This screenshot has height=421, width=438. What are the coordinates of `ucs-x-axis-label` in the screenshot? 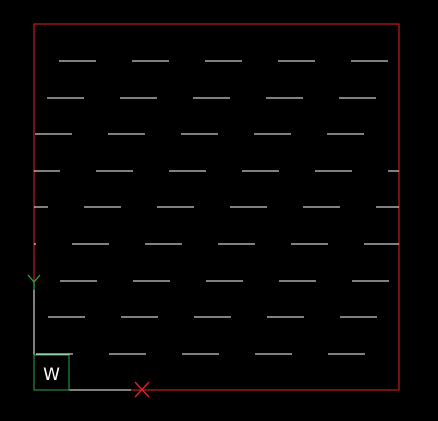 It's located at (142, 389).